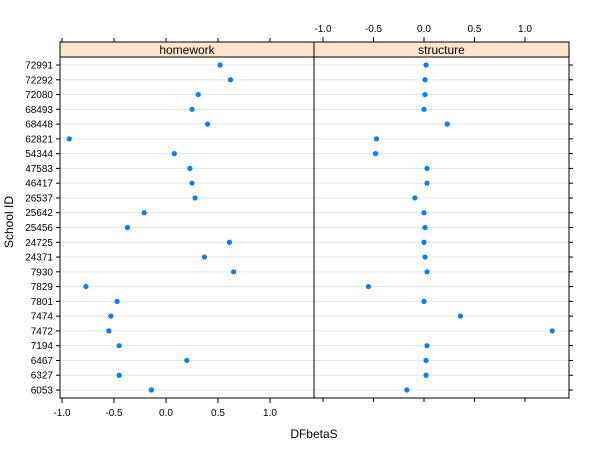 Image resolution: width=593 pixels, height=450 pixels. What do you see at coordinates (39, 243) in the screenshot?
I see `y-tick-label: 24725` at bounding box center [39, 243].